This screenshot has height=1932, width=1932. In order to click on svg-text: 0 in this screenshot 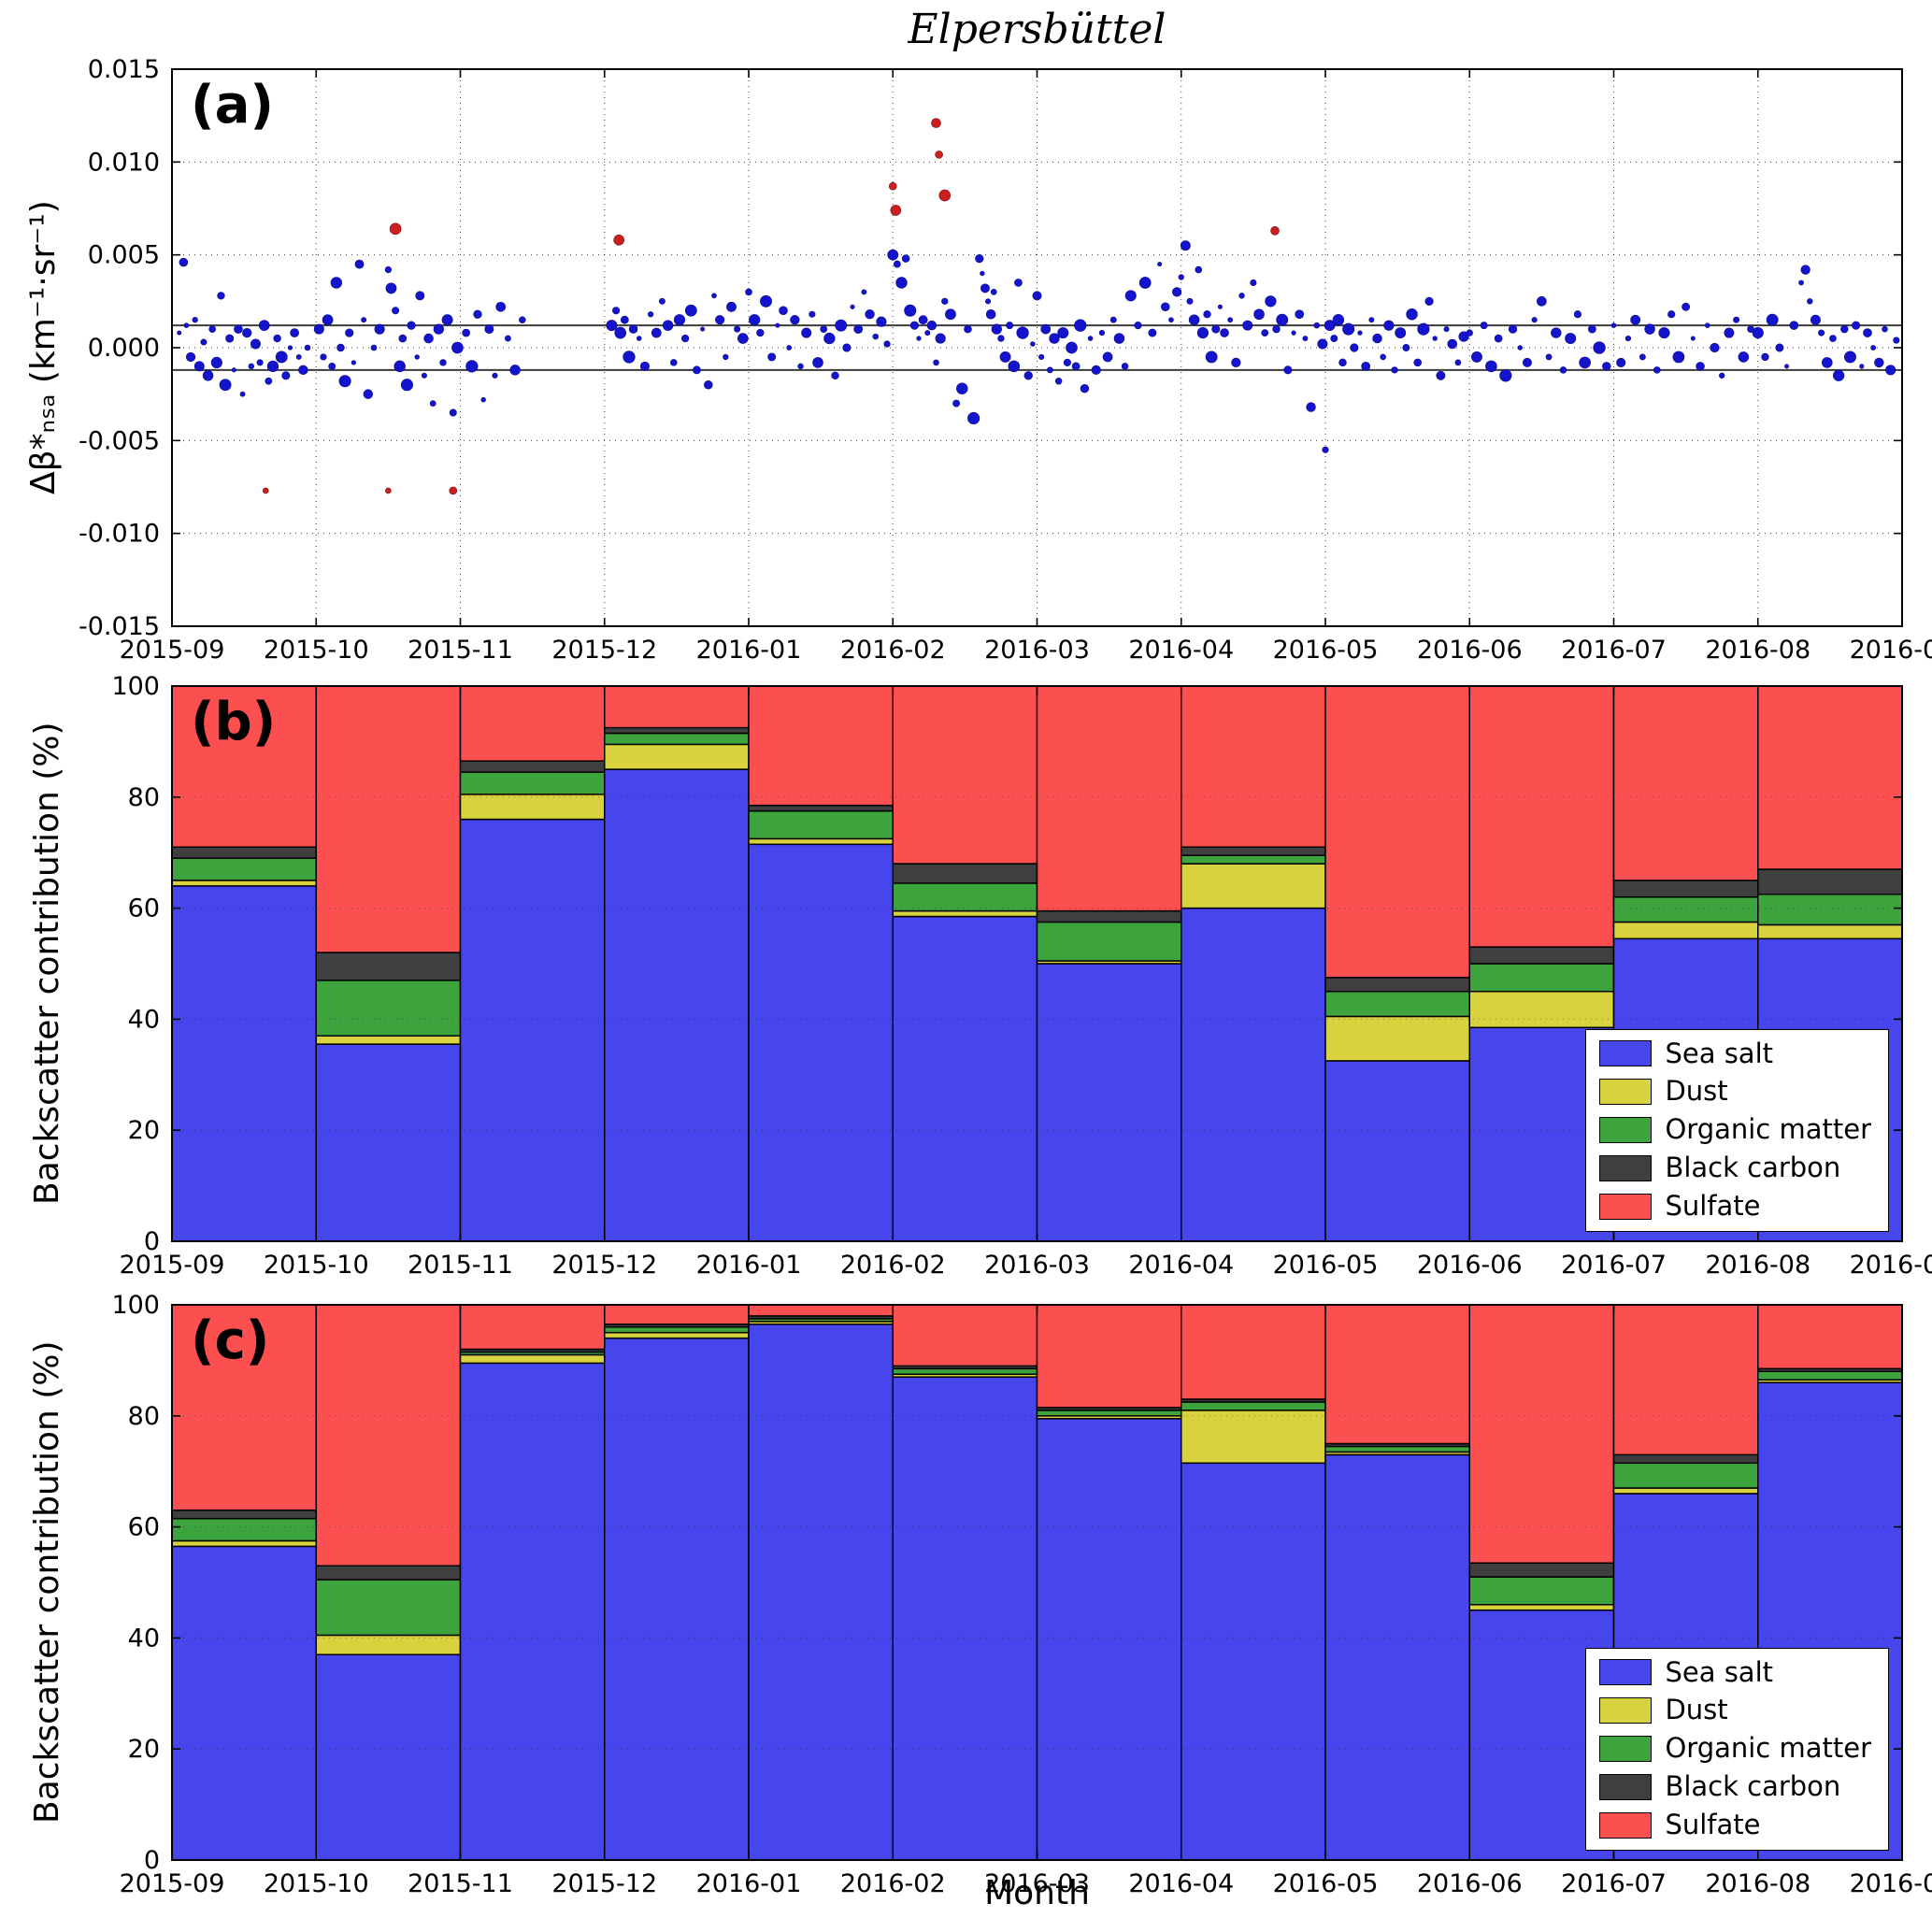, I will do `click(152, 1241)`.